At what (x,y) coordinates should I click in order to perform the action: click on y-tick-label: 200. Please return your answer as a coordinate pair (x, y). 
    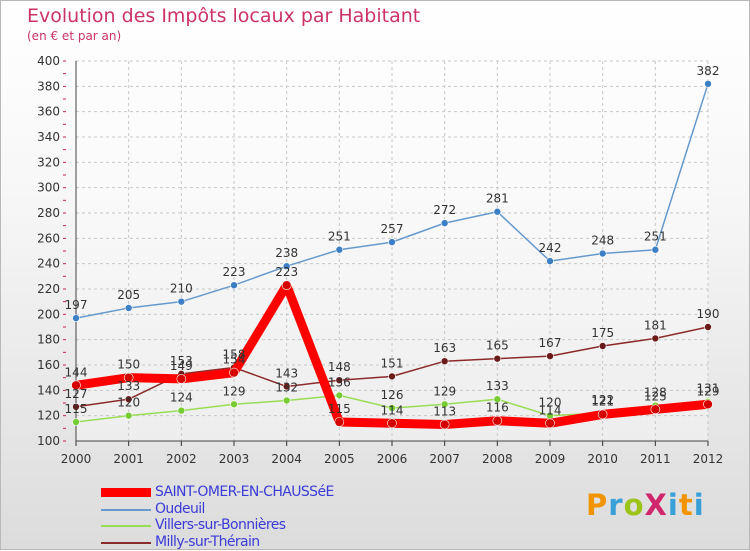
    Looking at the image, I should click on (48, 314).